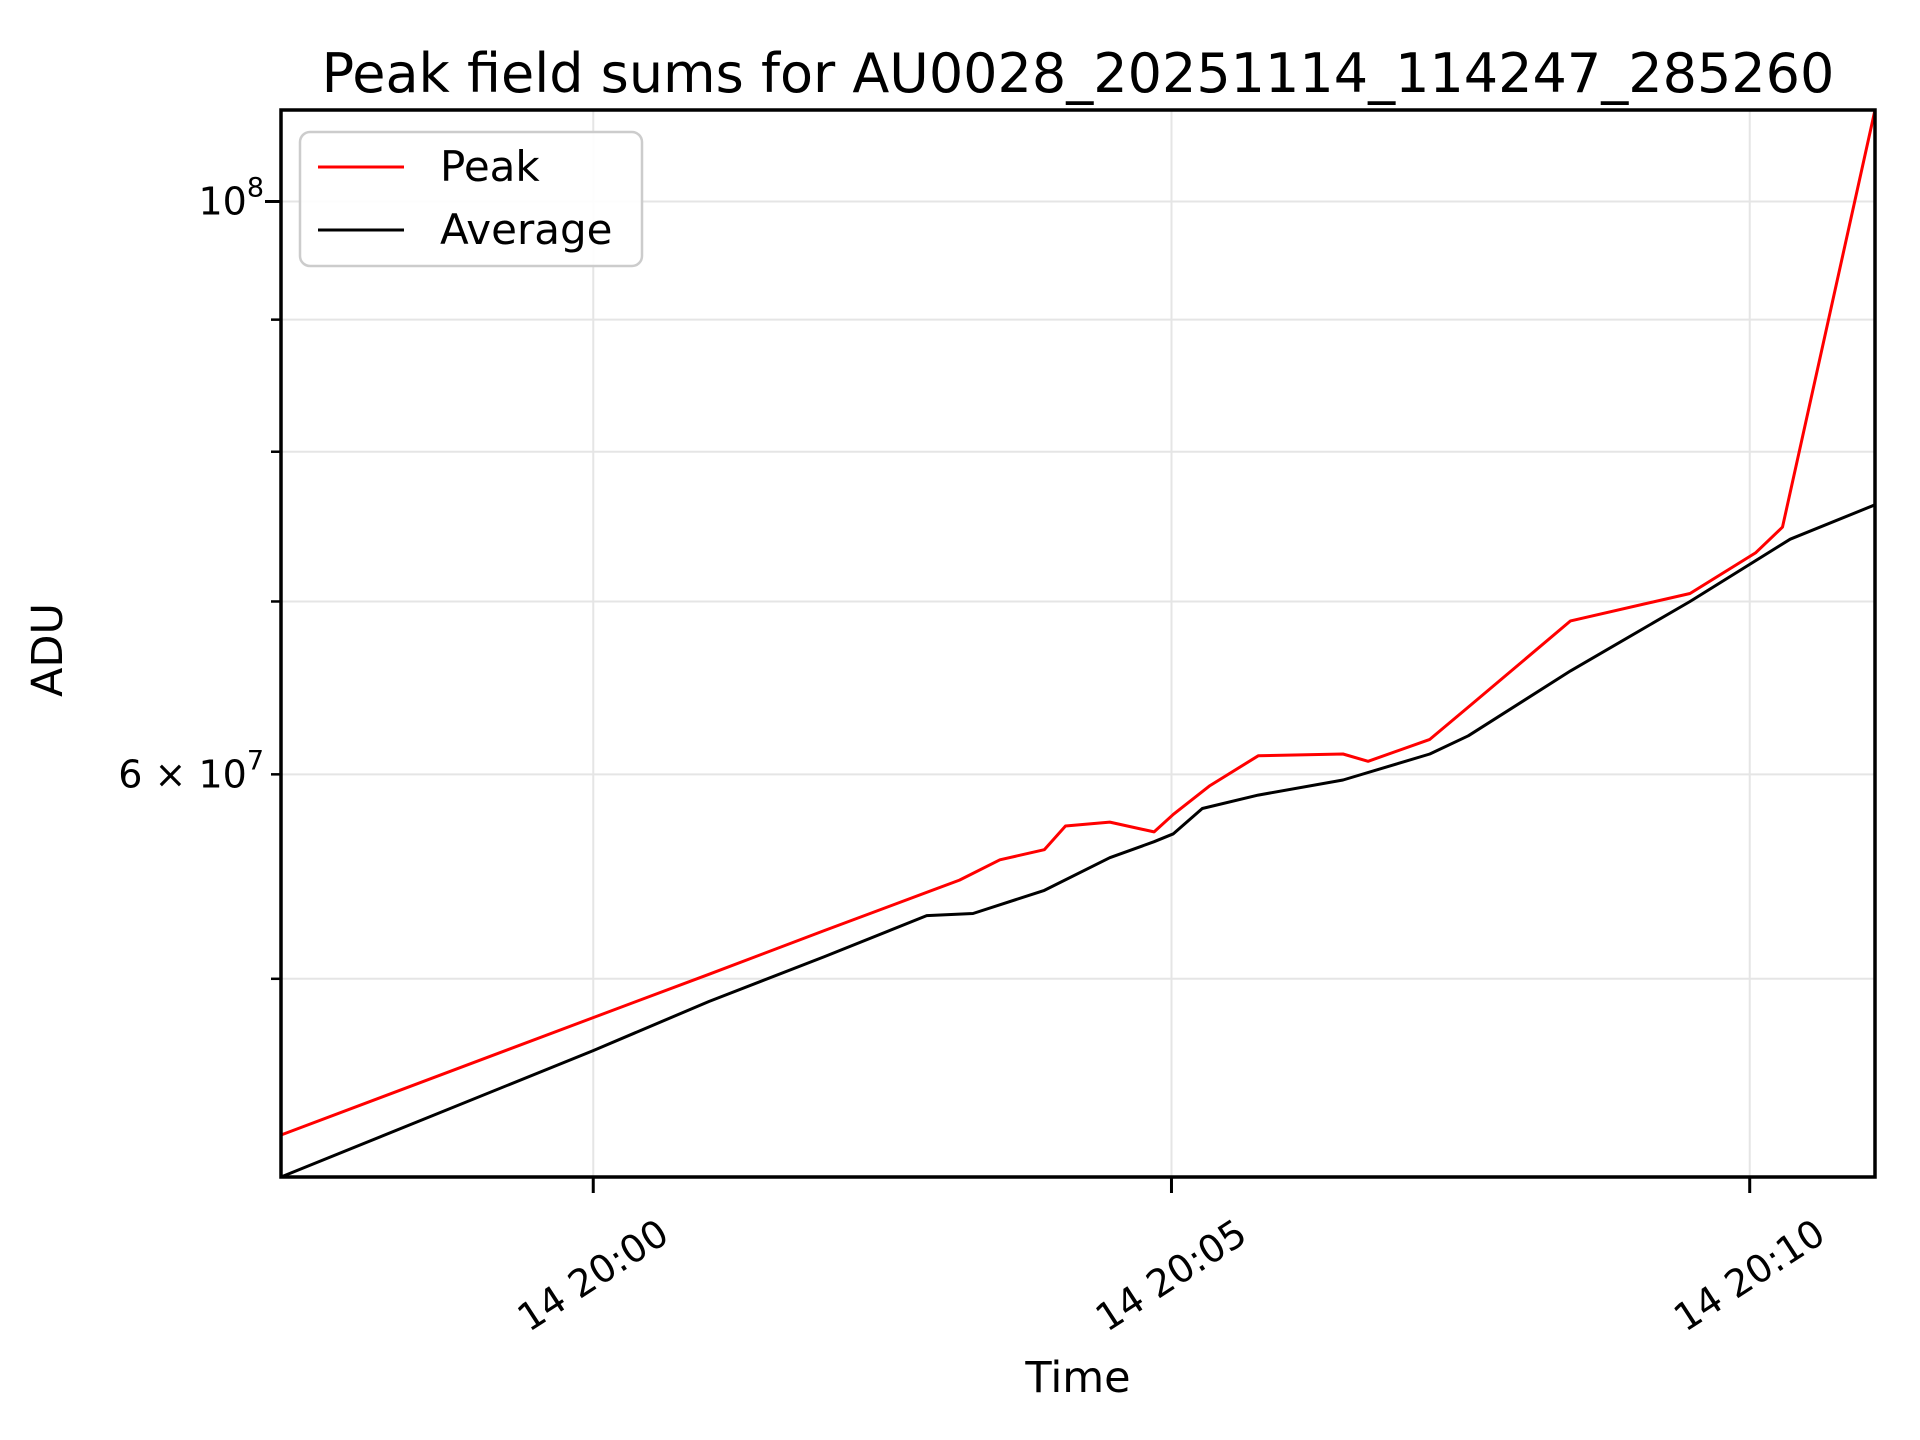 Image resolution: width=1920 pixels, height=1440 pixels. I want to click on y-axis-label: ADU, so click(48, 650).